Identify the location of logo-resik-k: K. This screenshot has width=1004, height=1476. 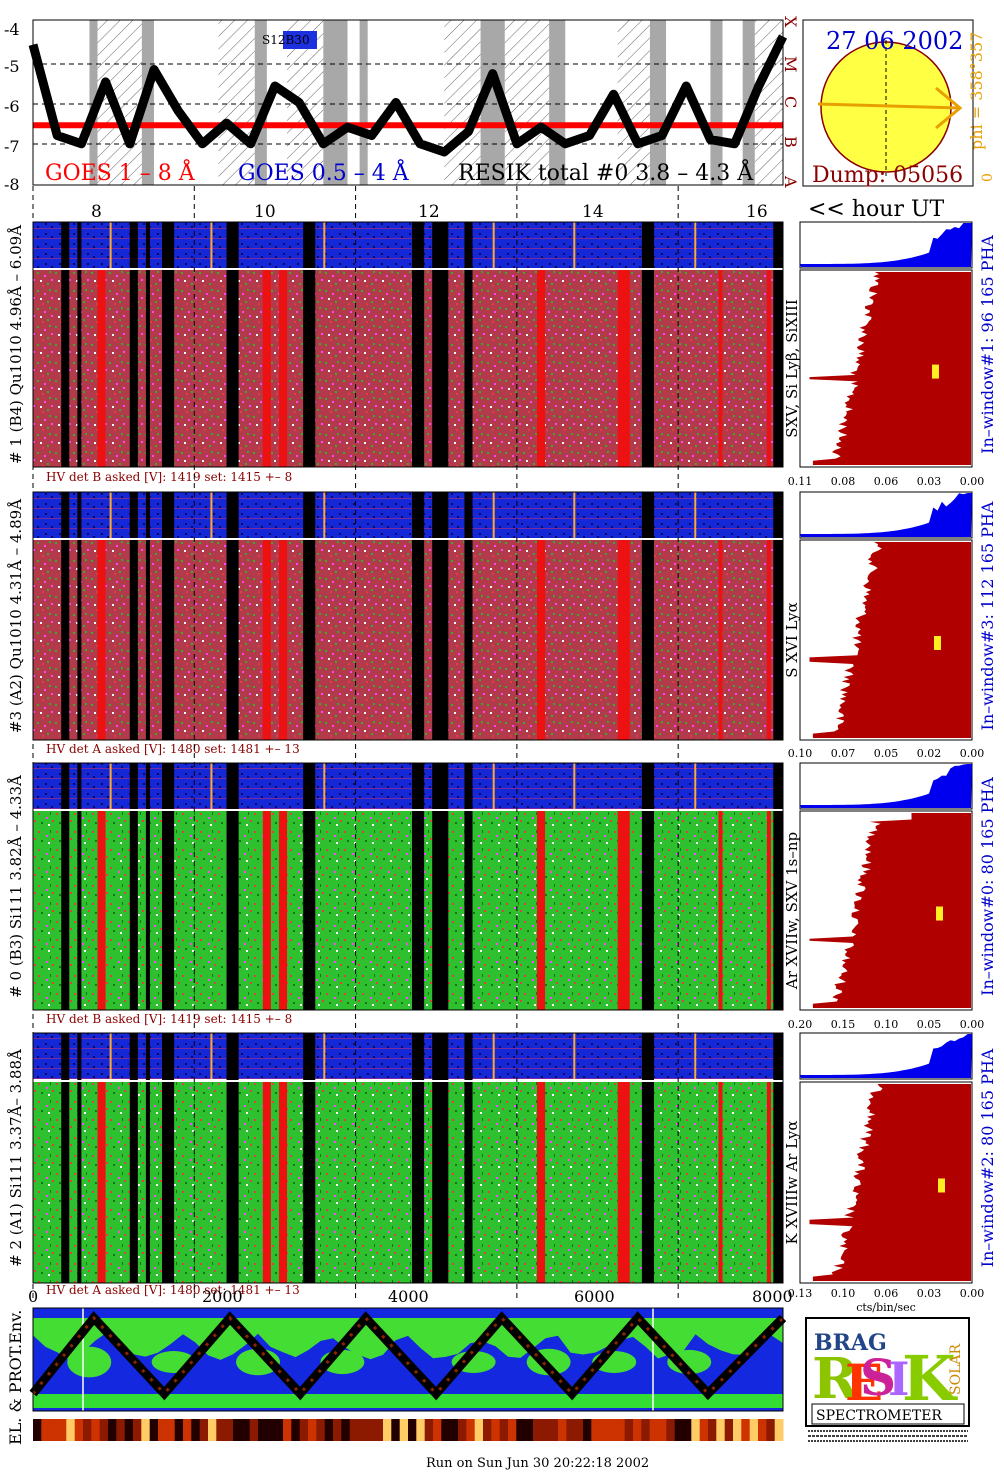
(930, 1378).